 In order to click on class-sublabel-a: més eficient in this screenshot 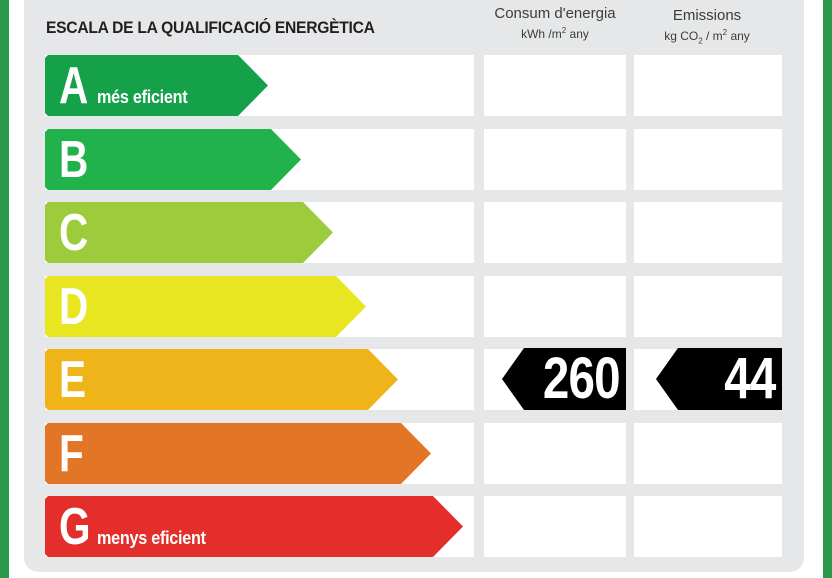, I will do `click(142, 97)`.